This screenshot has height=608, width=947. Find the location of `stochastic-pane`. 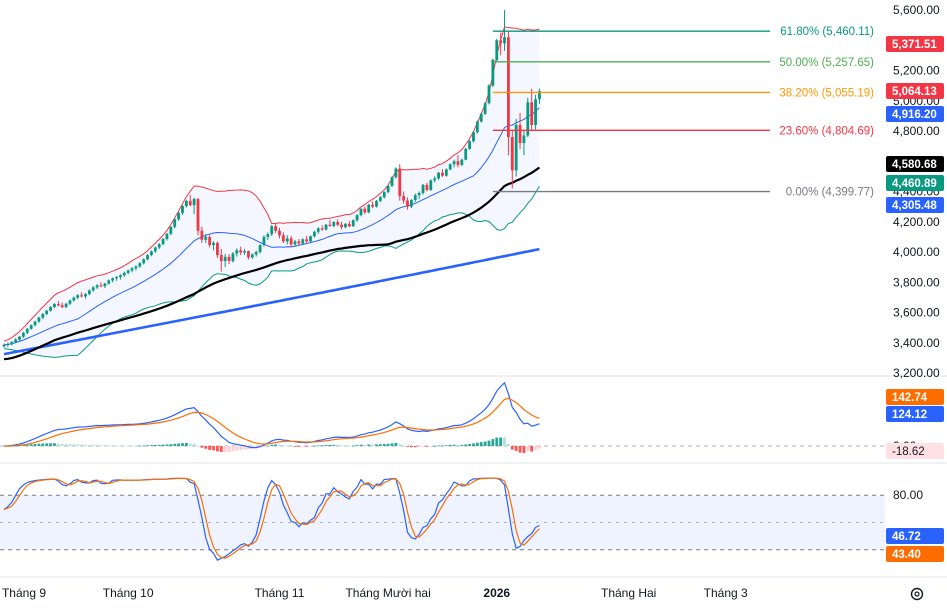

stochastic-pane is located at coordinates (442, 519).